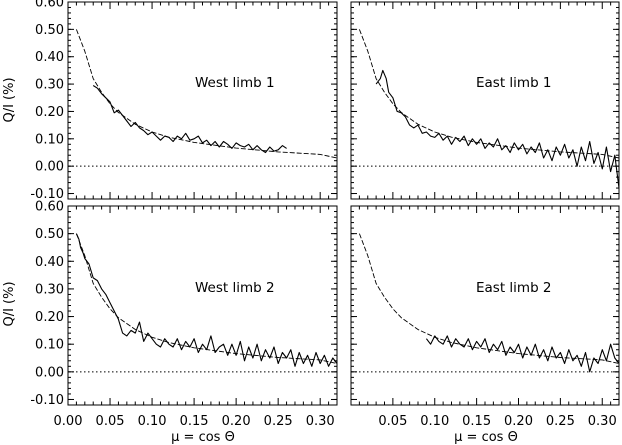 This screenshot has height=445, width=622. I want to click on panel-label: West limb 1, so click(235, 83).